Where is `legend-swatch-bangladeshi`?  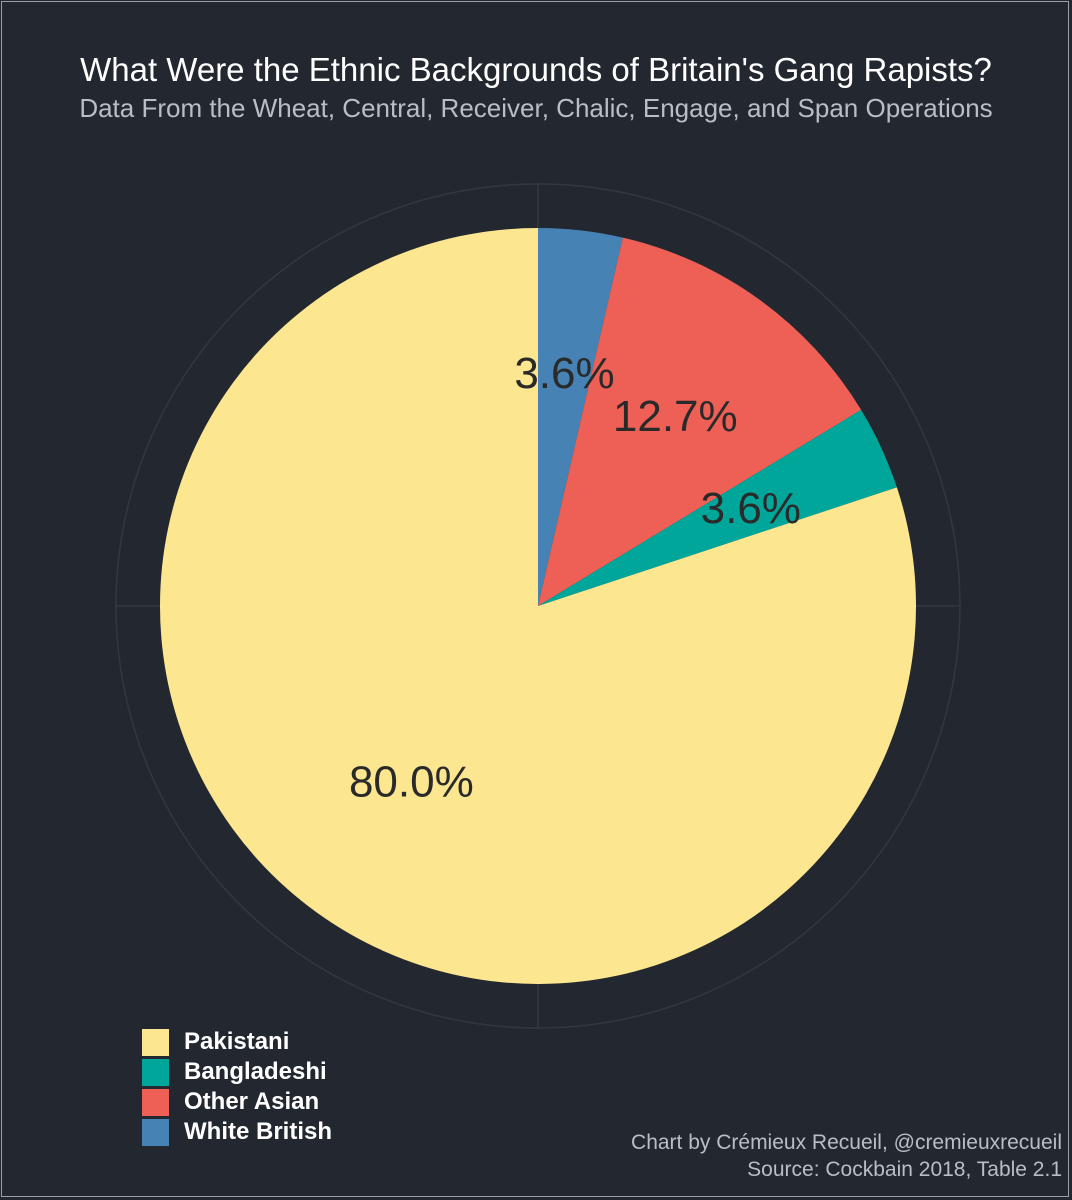
legend-swatch-bangladeshi is located at coordinates (155, 1072).